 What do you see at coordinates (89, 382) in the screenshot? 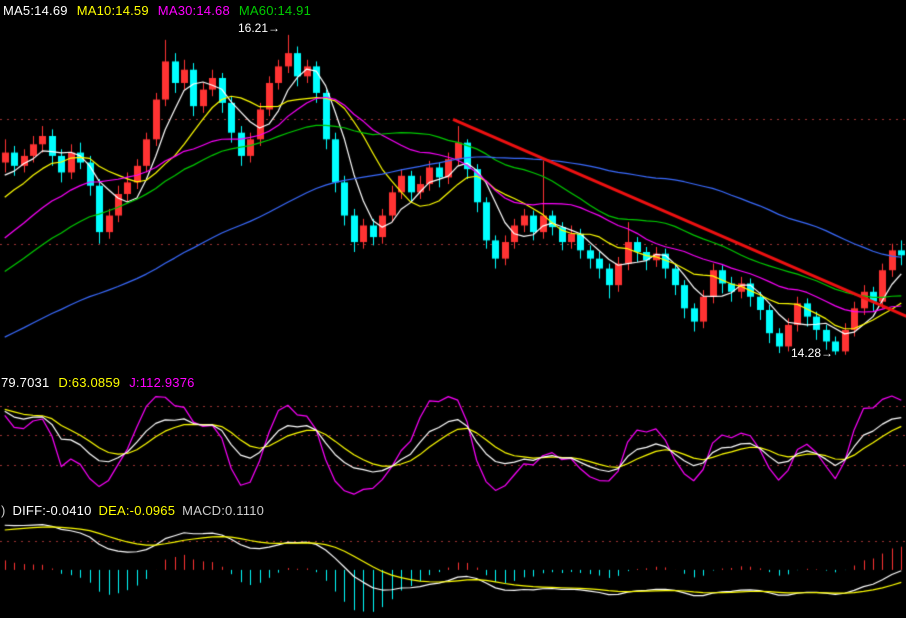
I see `kdj-d-value: D:63.0859` at bounding box center [89, 382].